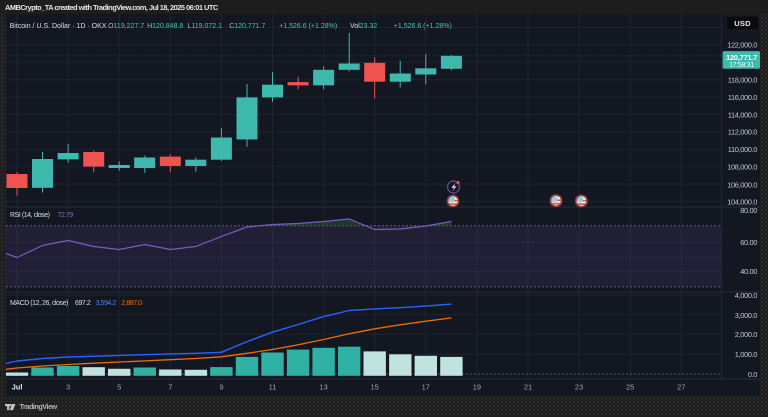  What do you see at coordinates (746, 334) in the screenshot?
I see `svg-text: 2,000.0` at bounding box center [746, 334].